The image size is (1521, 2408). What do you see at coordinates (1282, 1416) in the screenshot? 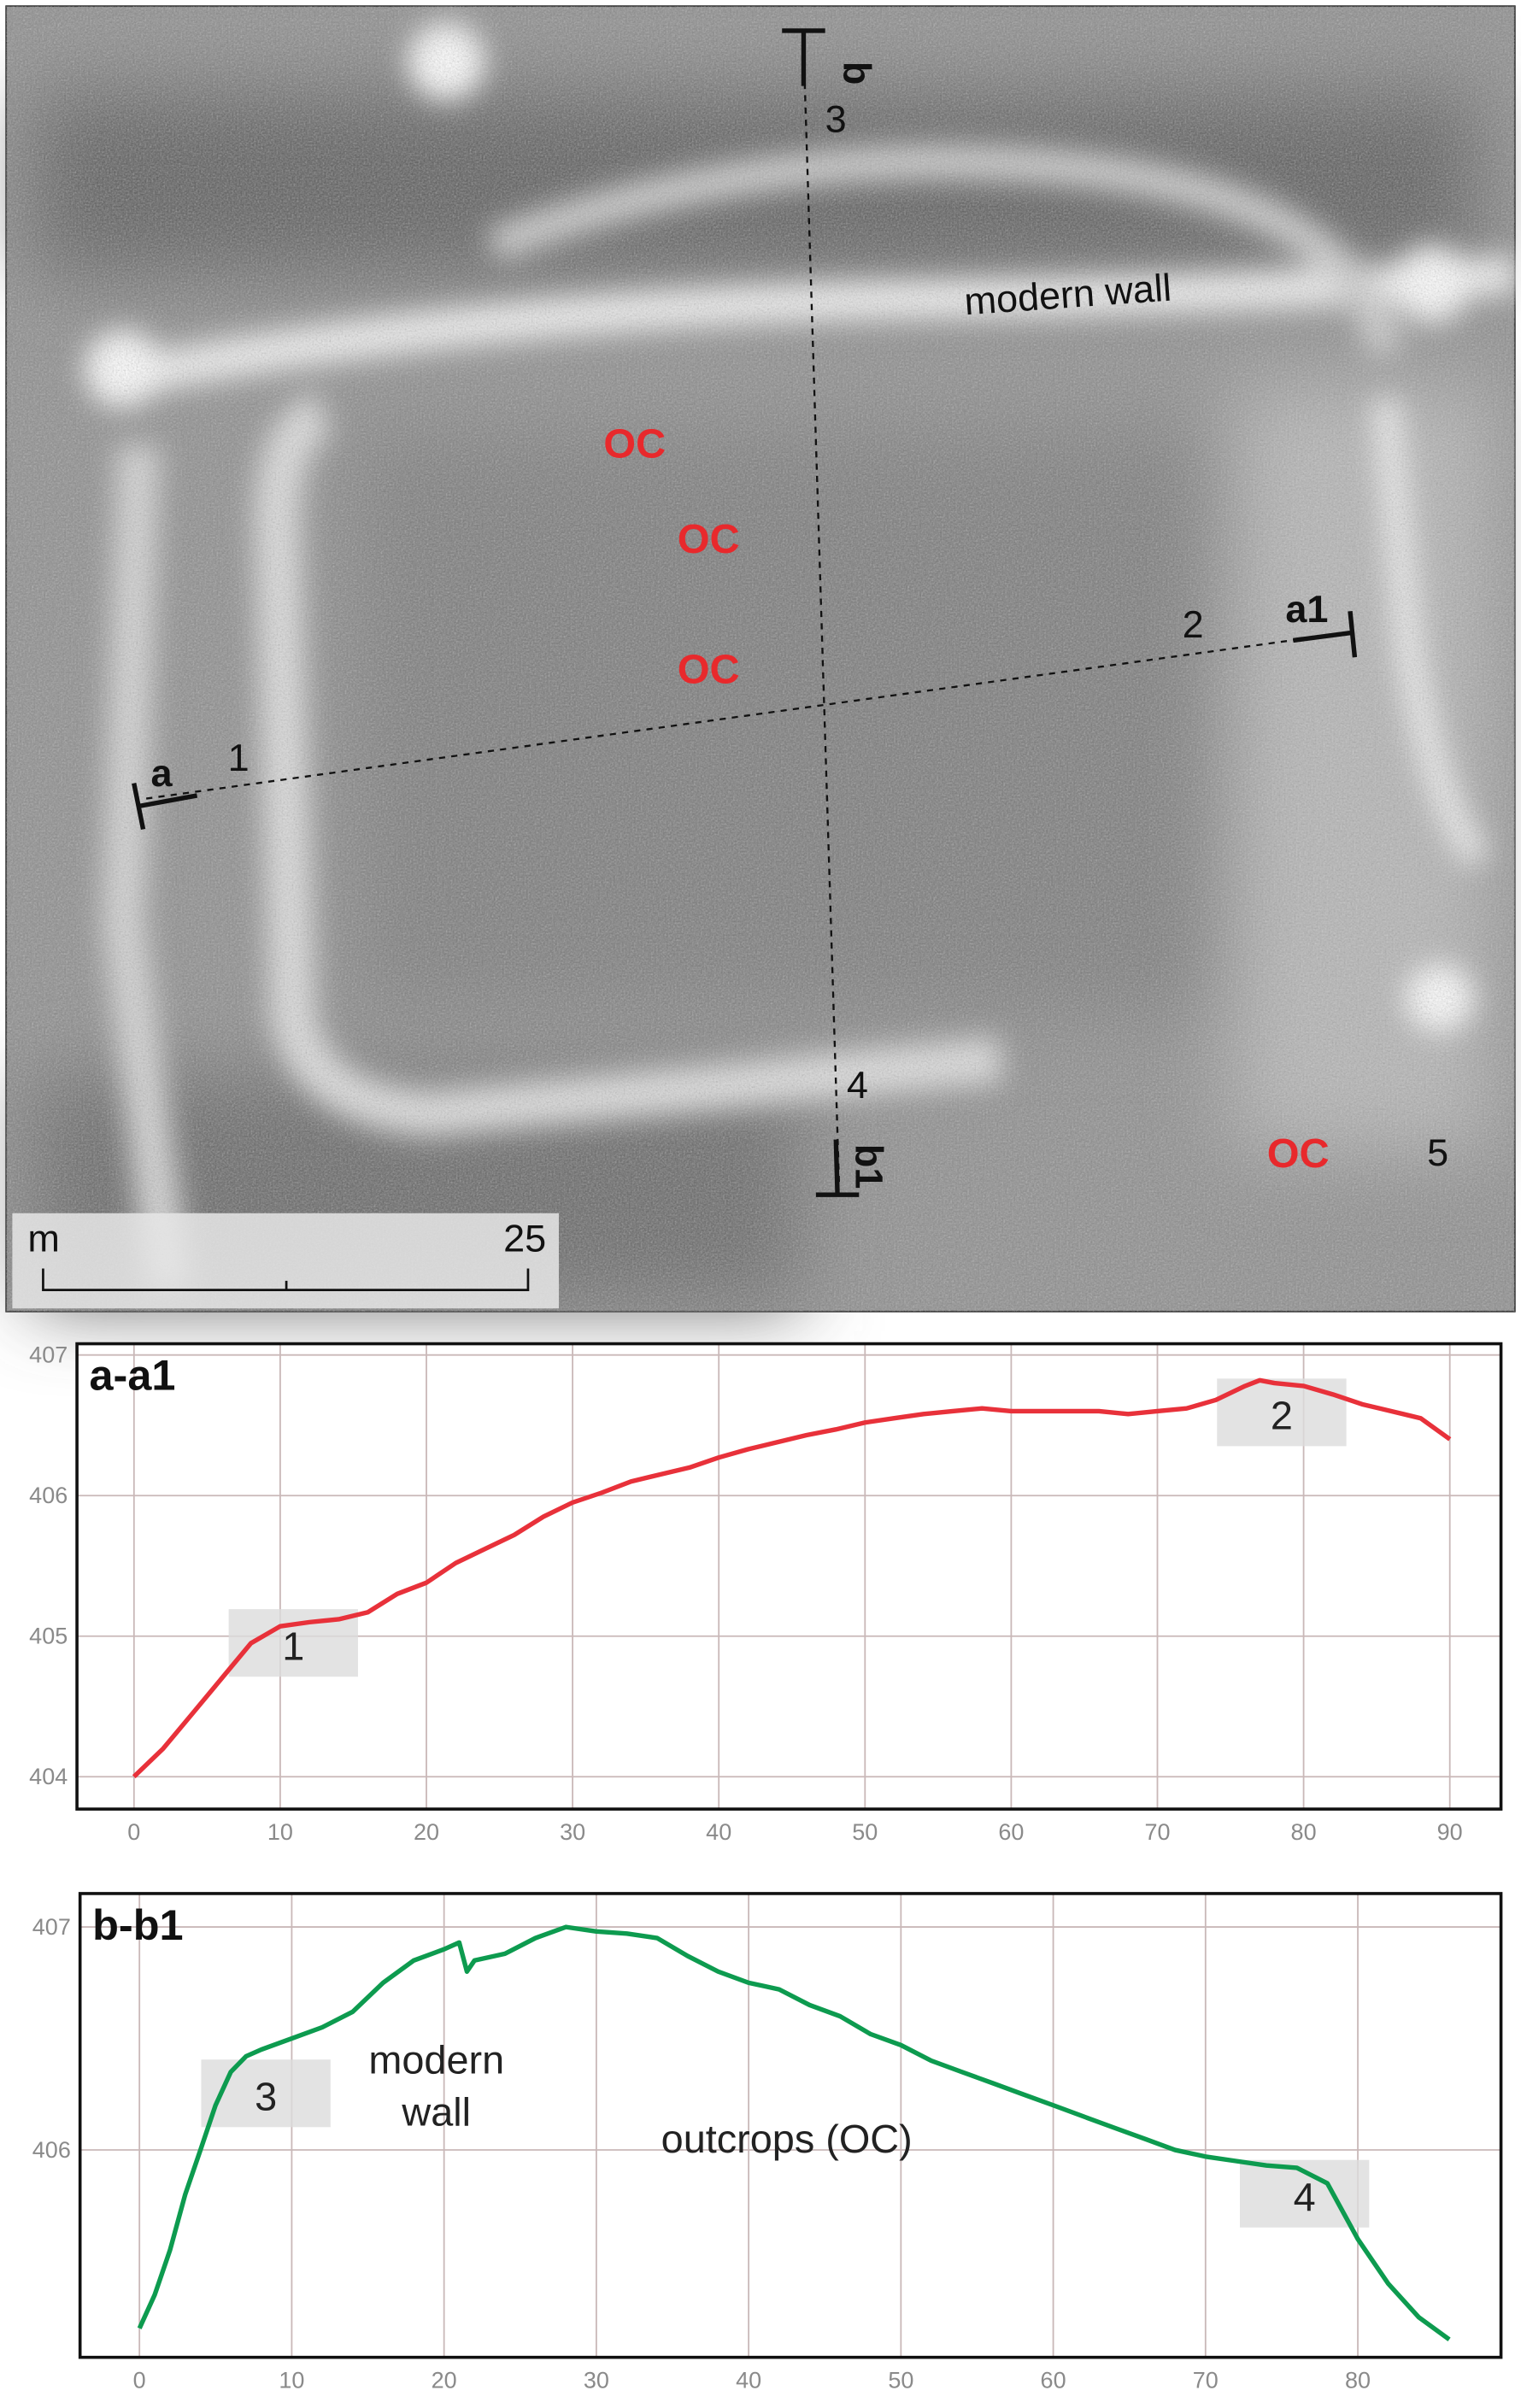
I see `annotation: 2` at bounding box center [1282, 1416].